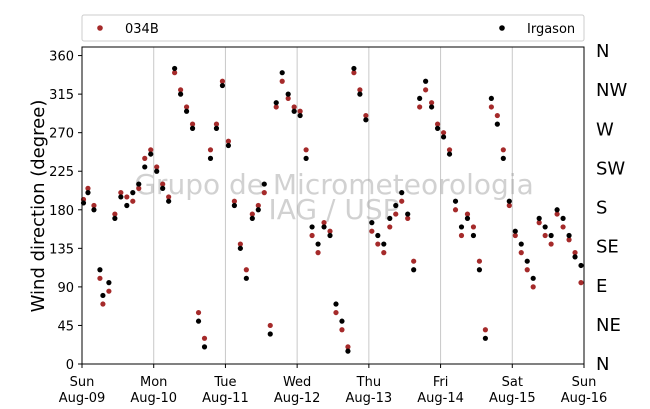  Describe the element at coordinates (61, 134) in the screenshot. I see `y-tick-label-6: 270` at that location.